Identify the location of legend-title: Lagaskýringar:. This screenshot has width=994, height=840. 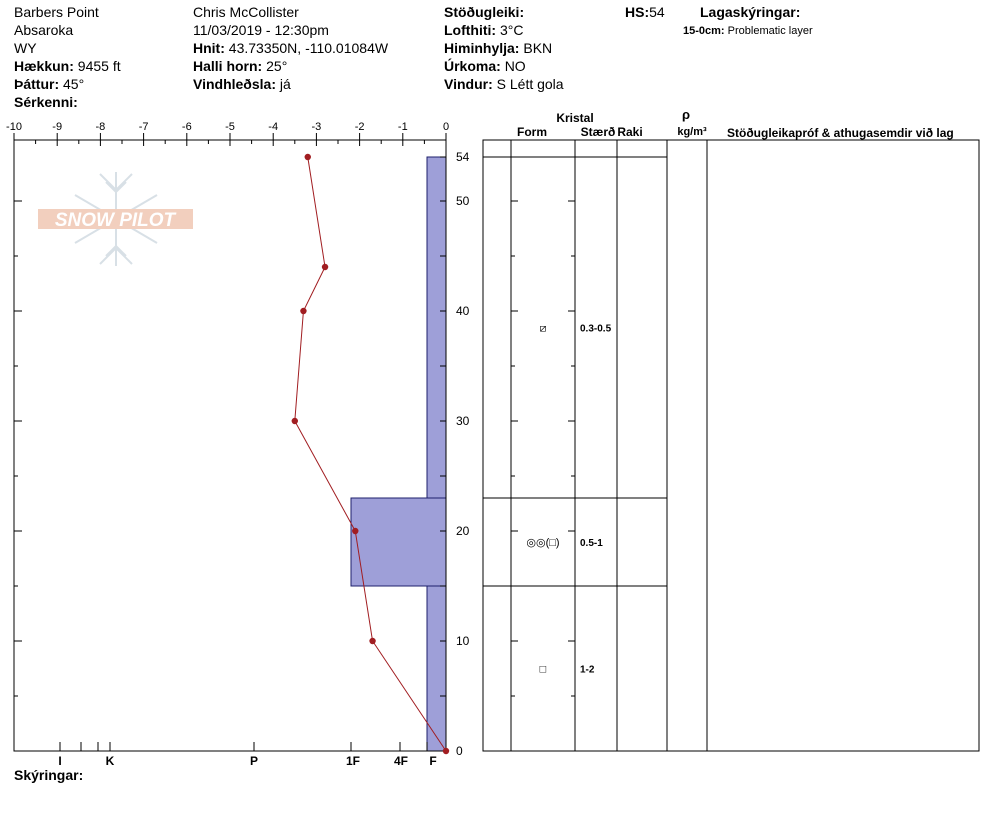
(750, 12).